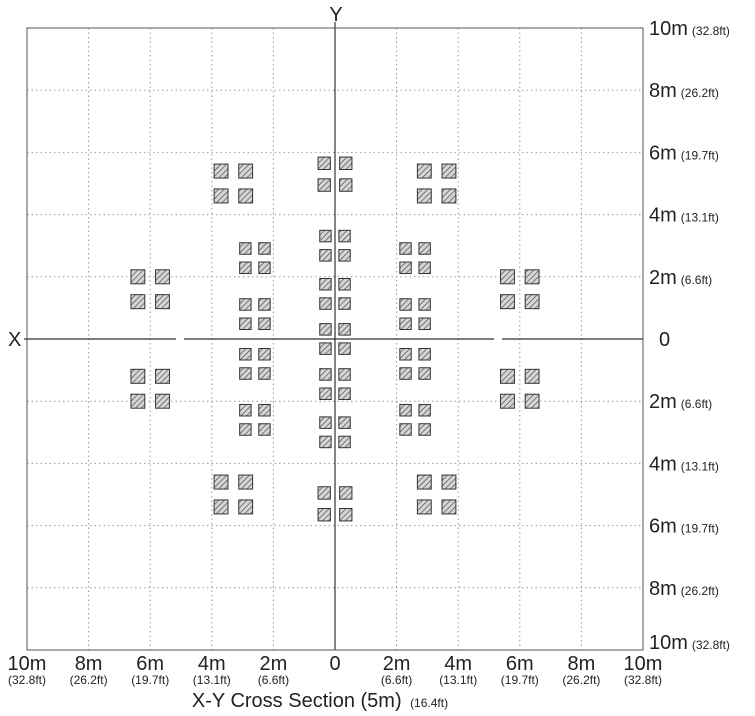 Image resolution: width=755 pixels, height=716 pixels. Describe the element at coordinates (334, 664) in the screenshot. I see `scale-value-bottom: 0` at that location.